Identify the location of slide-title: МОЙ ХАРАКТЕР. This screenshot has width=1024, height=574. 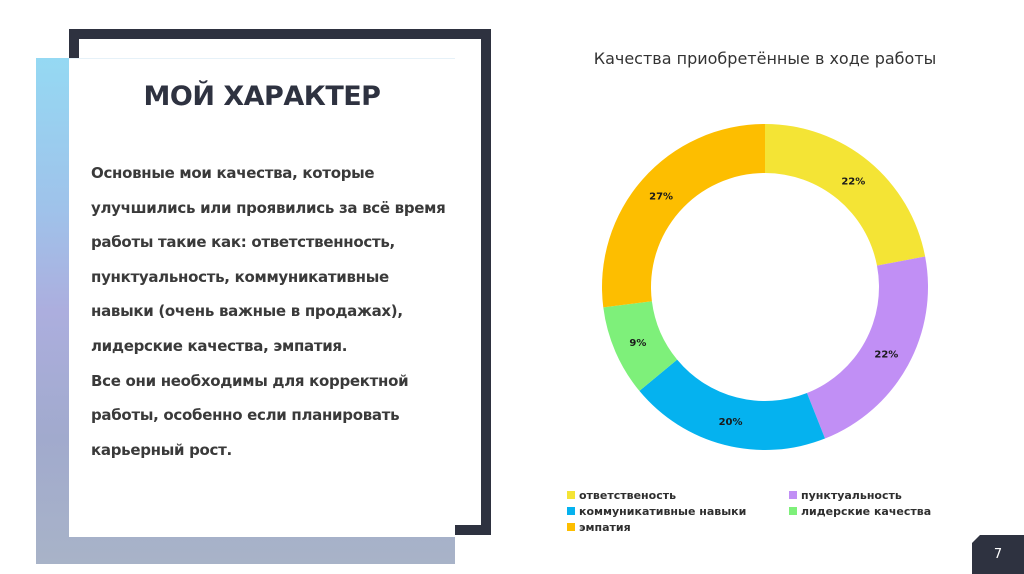
(262, 96).